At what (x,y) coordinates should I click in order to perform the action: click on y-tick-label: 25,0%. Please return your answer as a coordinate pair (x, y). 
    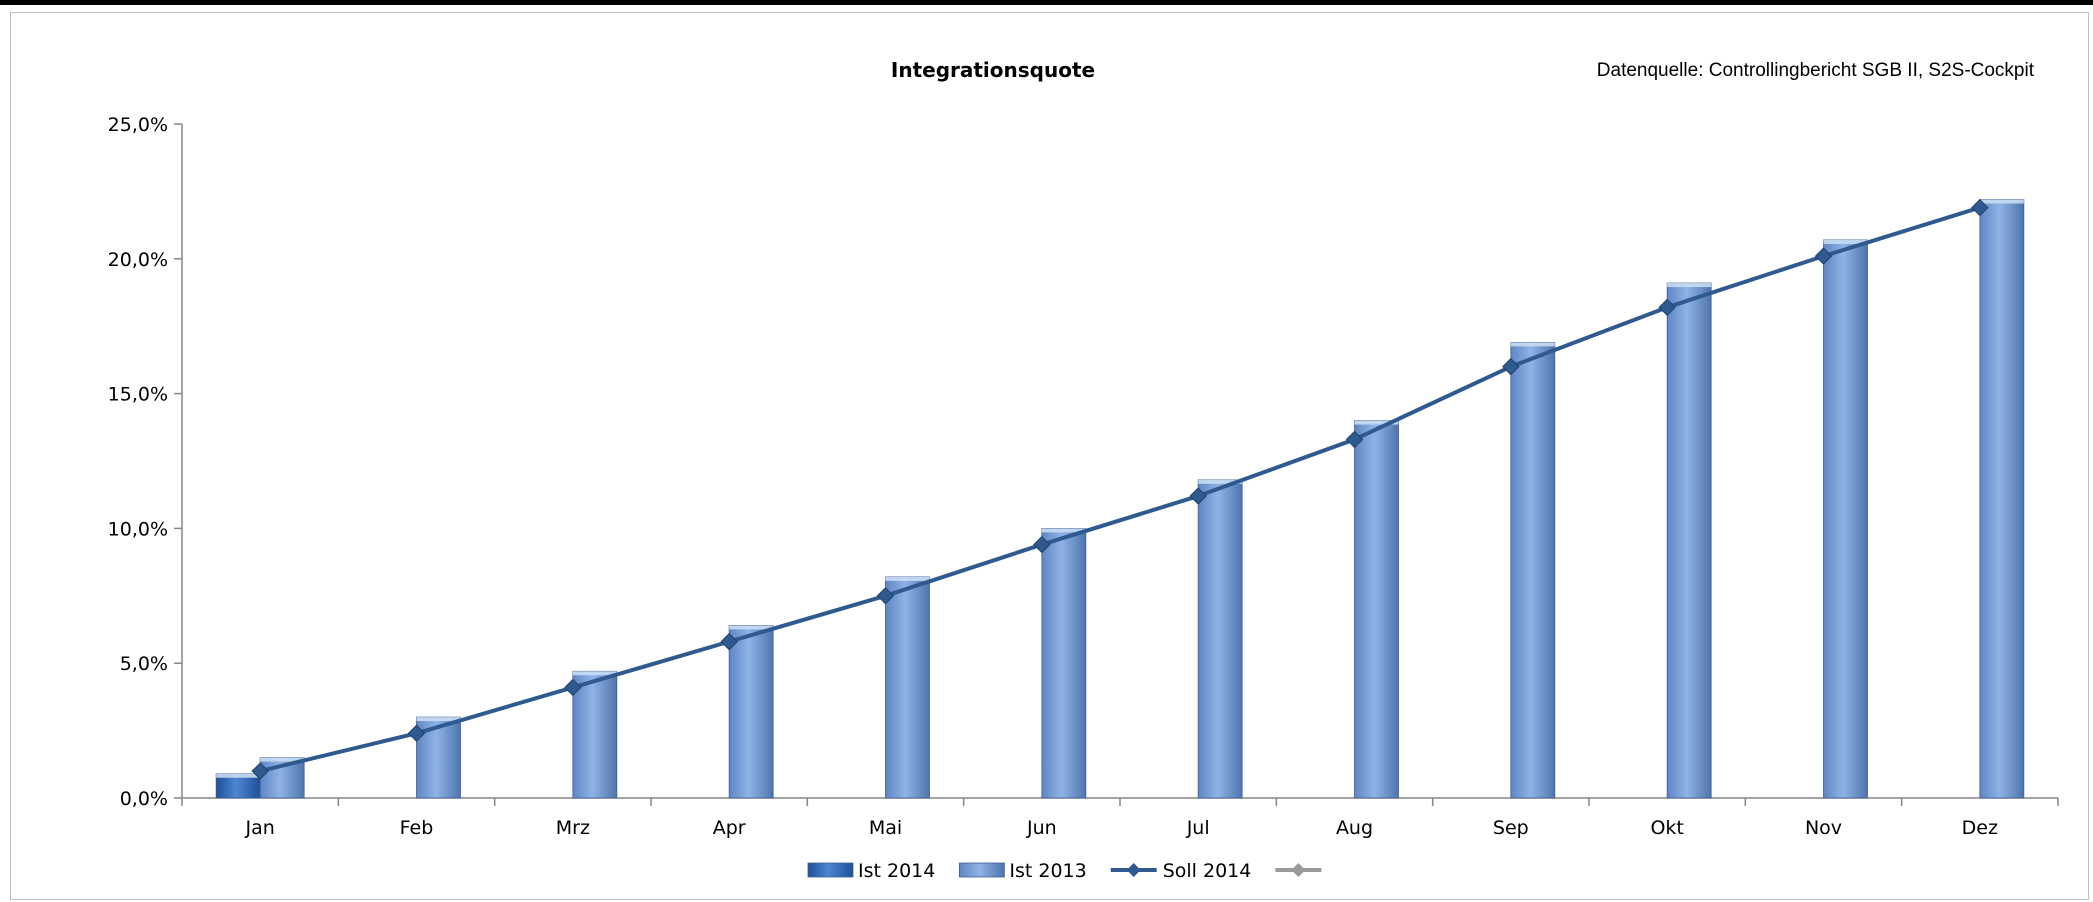
    Looking at the image, I should click on (138, 125).